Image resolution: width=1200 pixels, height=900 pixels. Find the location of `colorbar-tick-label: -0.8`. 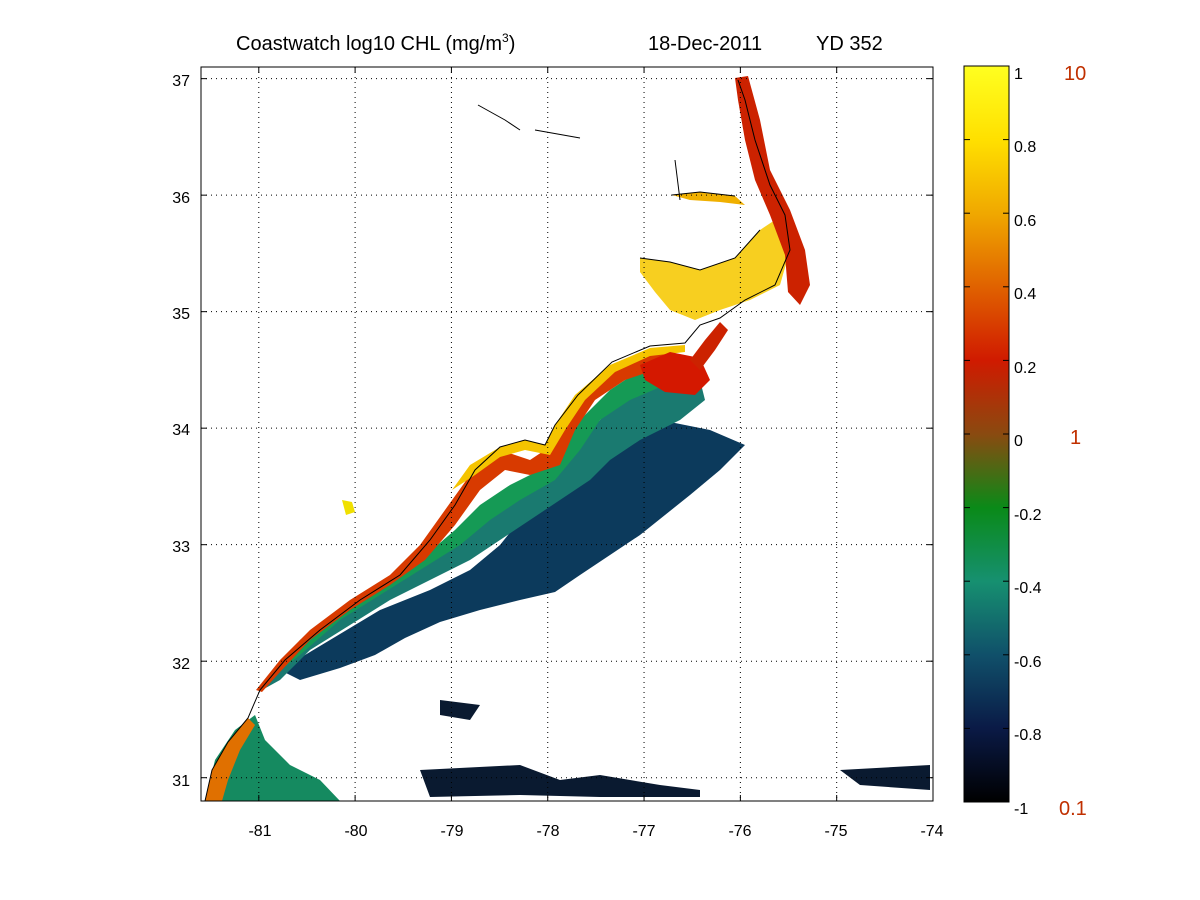

colorbar-tick-label: -0.8 is located at coordinates (1028, 735).